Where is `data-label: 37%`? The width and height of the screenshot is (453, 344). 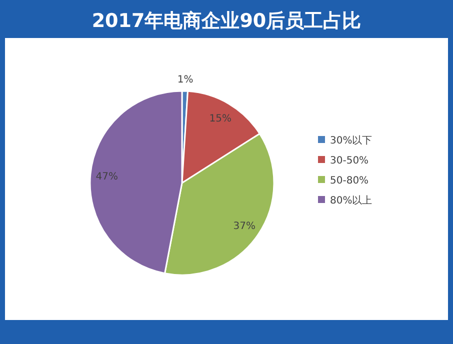 data-label: 37% is located at coordinates (244, 226).